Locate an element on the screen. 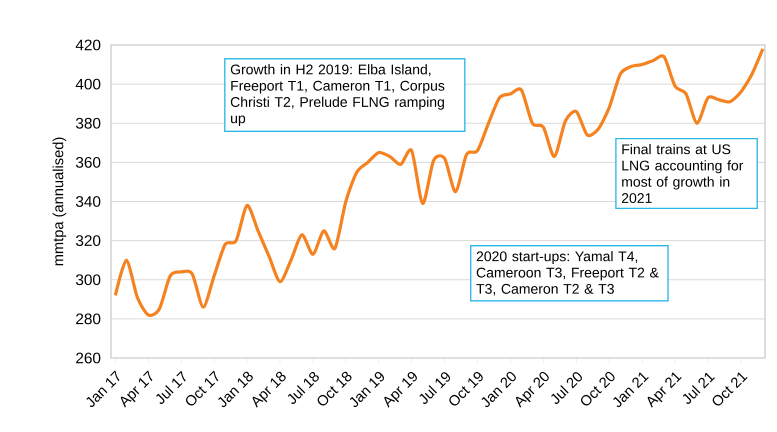 This screenshot has height=432, width=777. y-tick-label: 380 is located at coordinates (88, 123).